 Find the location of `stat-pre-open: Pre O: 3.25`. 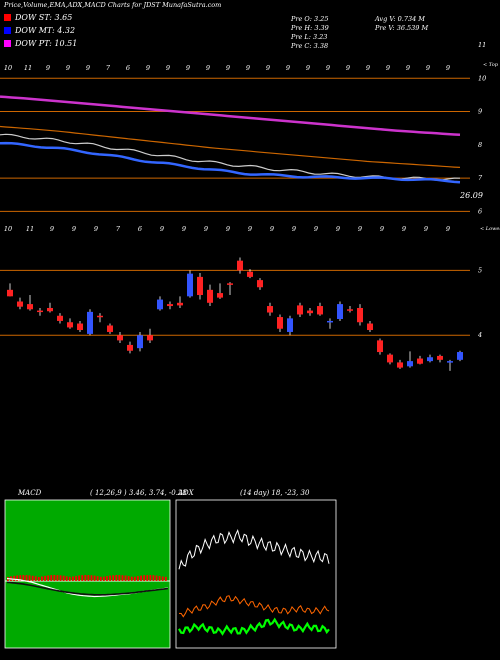

stat-pre-open: Pre O: 3.25 is located at coordinates (310, 19).